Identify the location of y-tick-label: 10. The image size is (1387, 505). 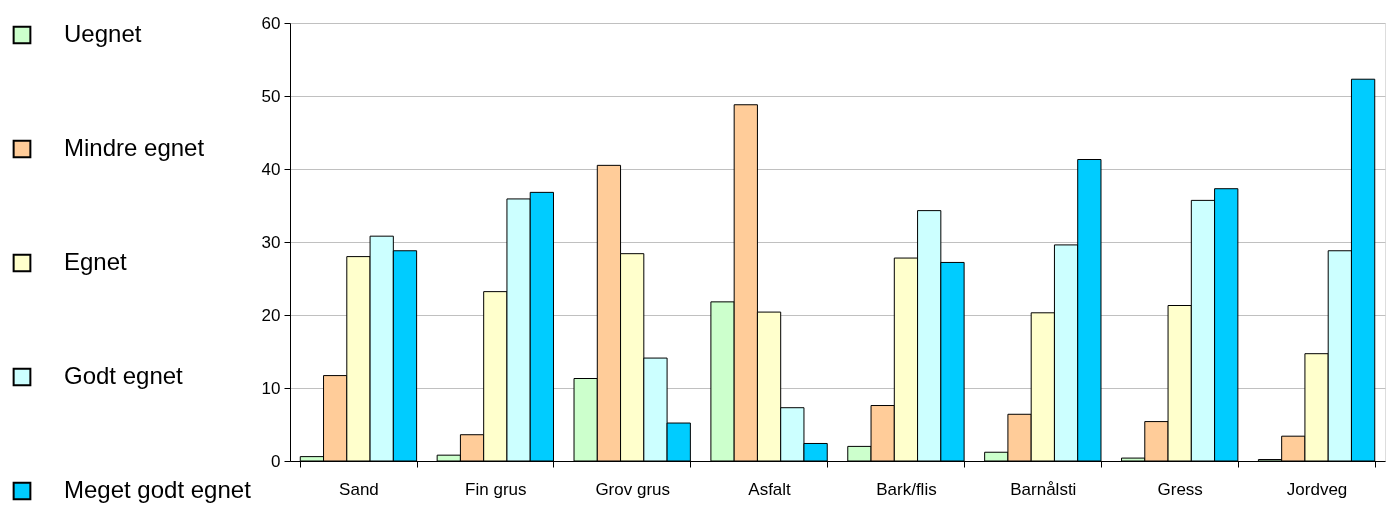
(271, 388).